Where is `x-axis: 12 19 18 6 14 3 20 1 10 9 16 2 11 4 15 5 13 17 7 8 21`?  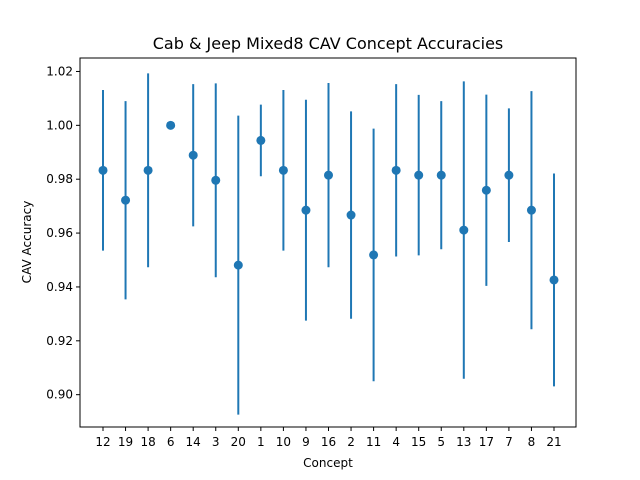
x-axis: 12 19 18 6 14 3 20 1 10 9 16 2 11 4 15 5 13 17 7 8 21 is located at coordinates (328, 438).